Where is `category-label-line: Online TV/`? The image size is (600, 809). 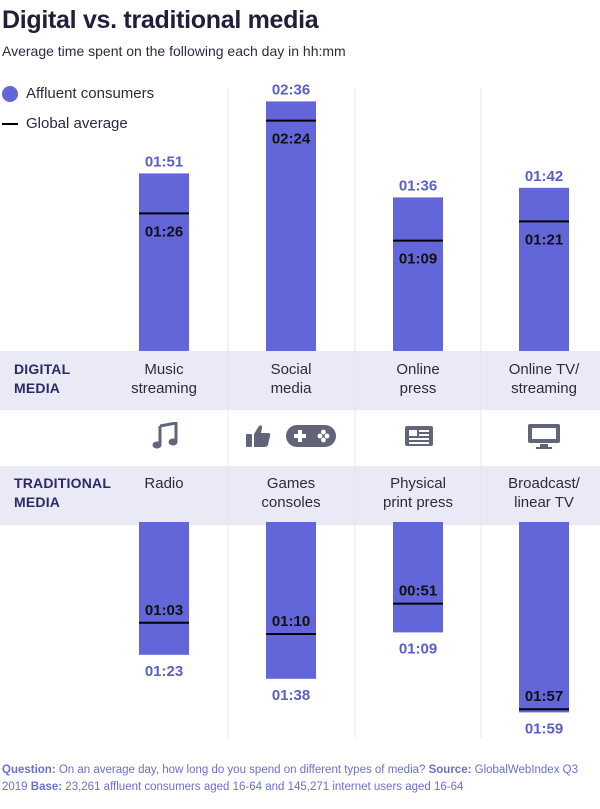
category-label-line: Online TV/ is located at coordinates (544, 369).